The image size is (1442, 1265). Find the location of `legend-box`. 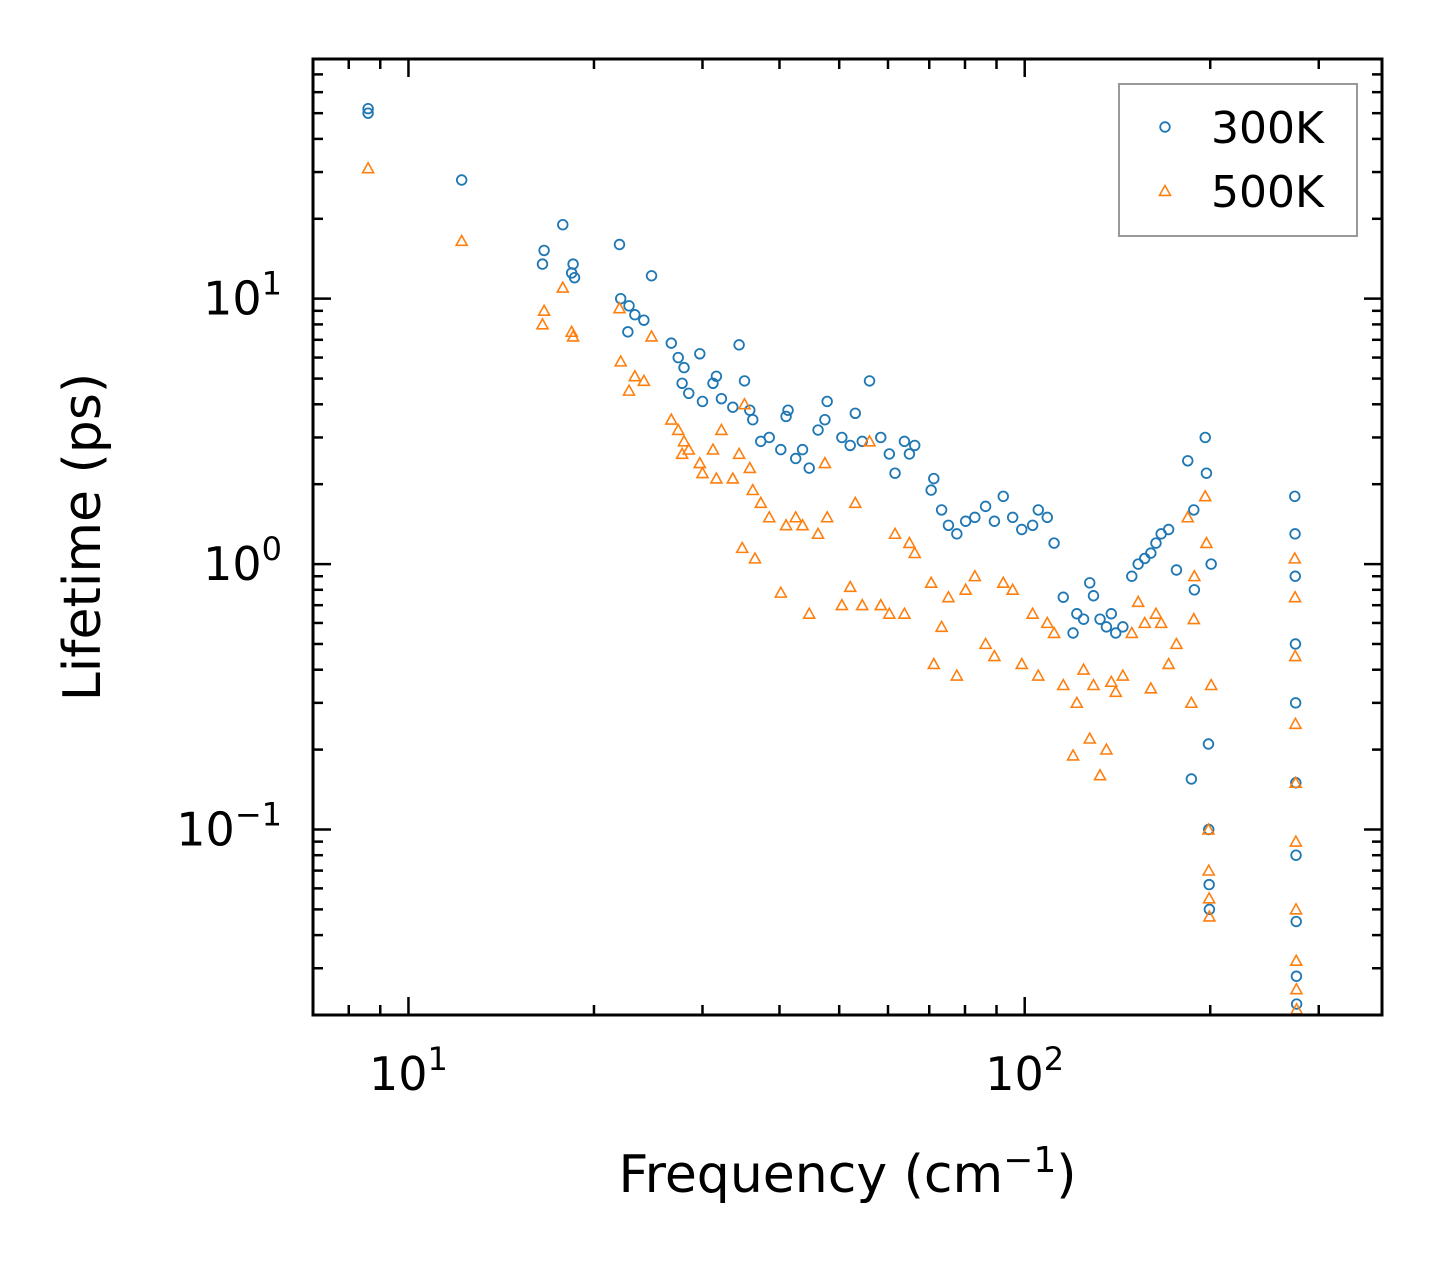

legend-box is located at coordinates (1238, 160).